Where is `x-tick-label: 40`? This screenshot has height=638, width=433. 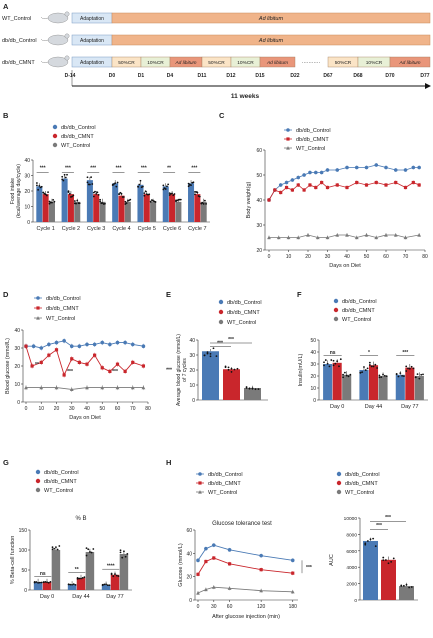
x-tick-label: 40 is located at coordinates (87, 409).